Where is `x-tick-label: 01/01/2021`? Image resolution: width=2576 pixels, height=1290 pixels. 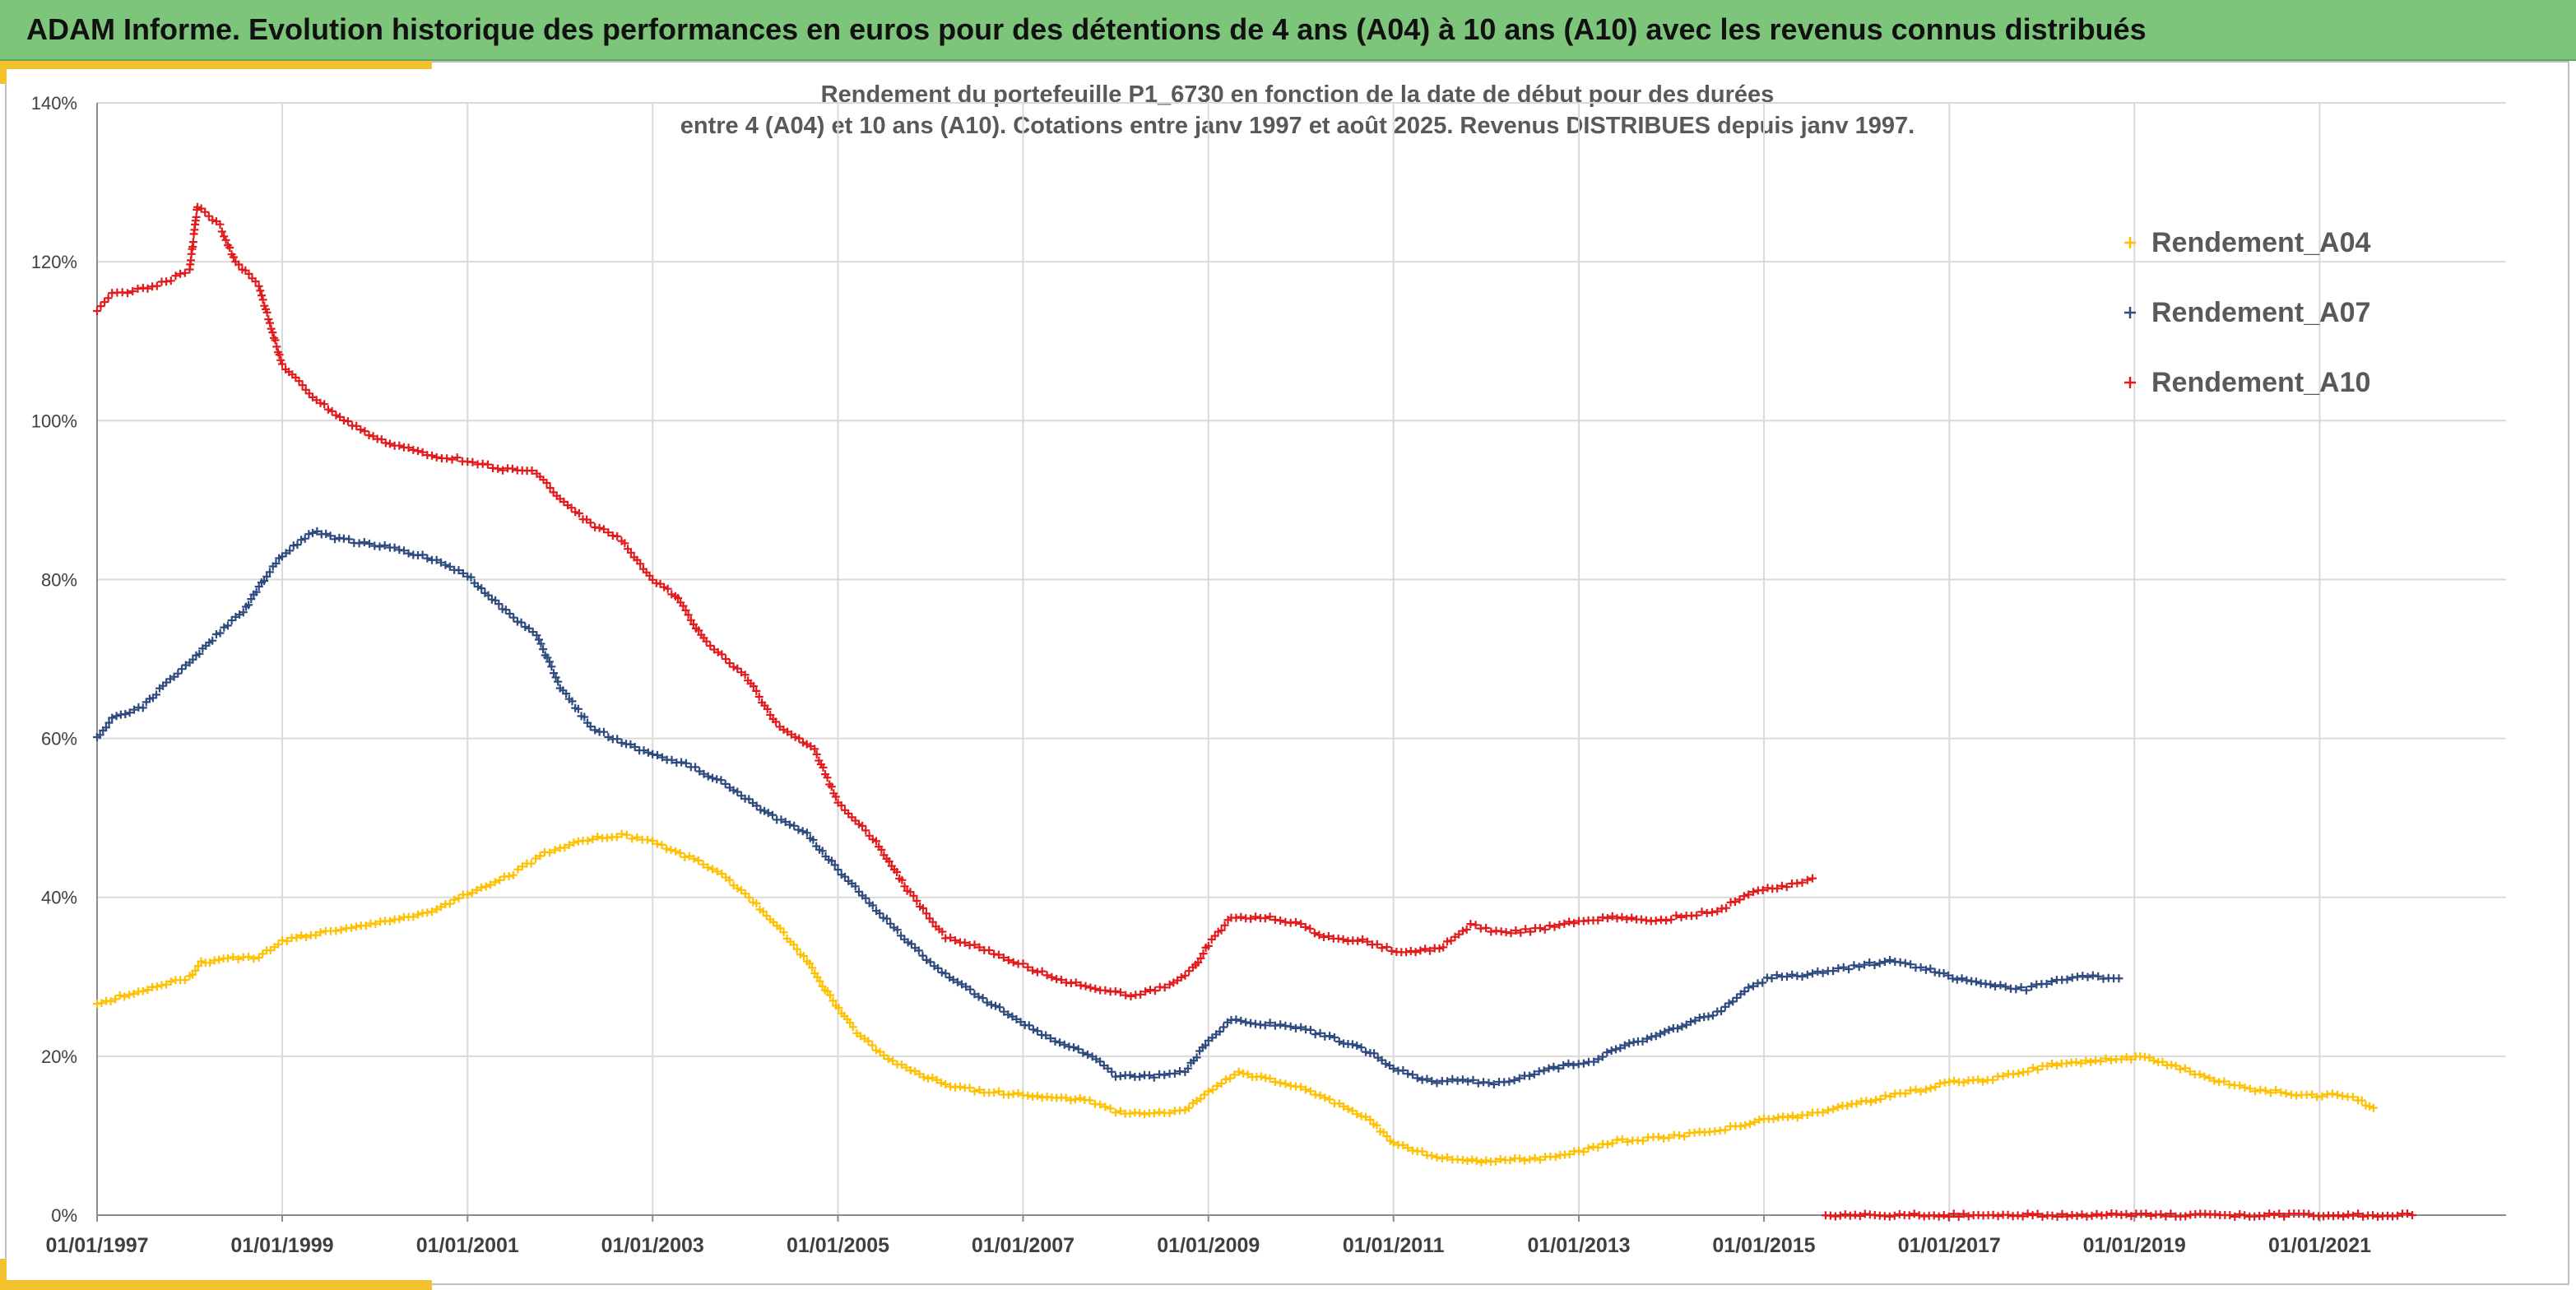
x-tick-label: 01/01/2021 is located at coordinates (2320, 1245).